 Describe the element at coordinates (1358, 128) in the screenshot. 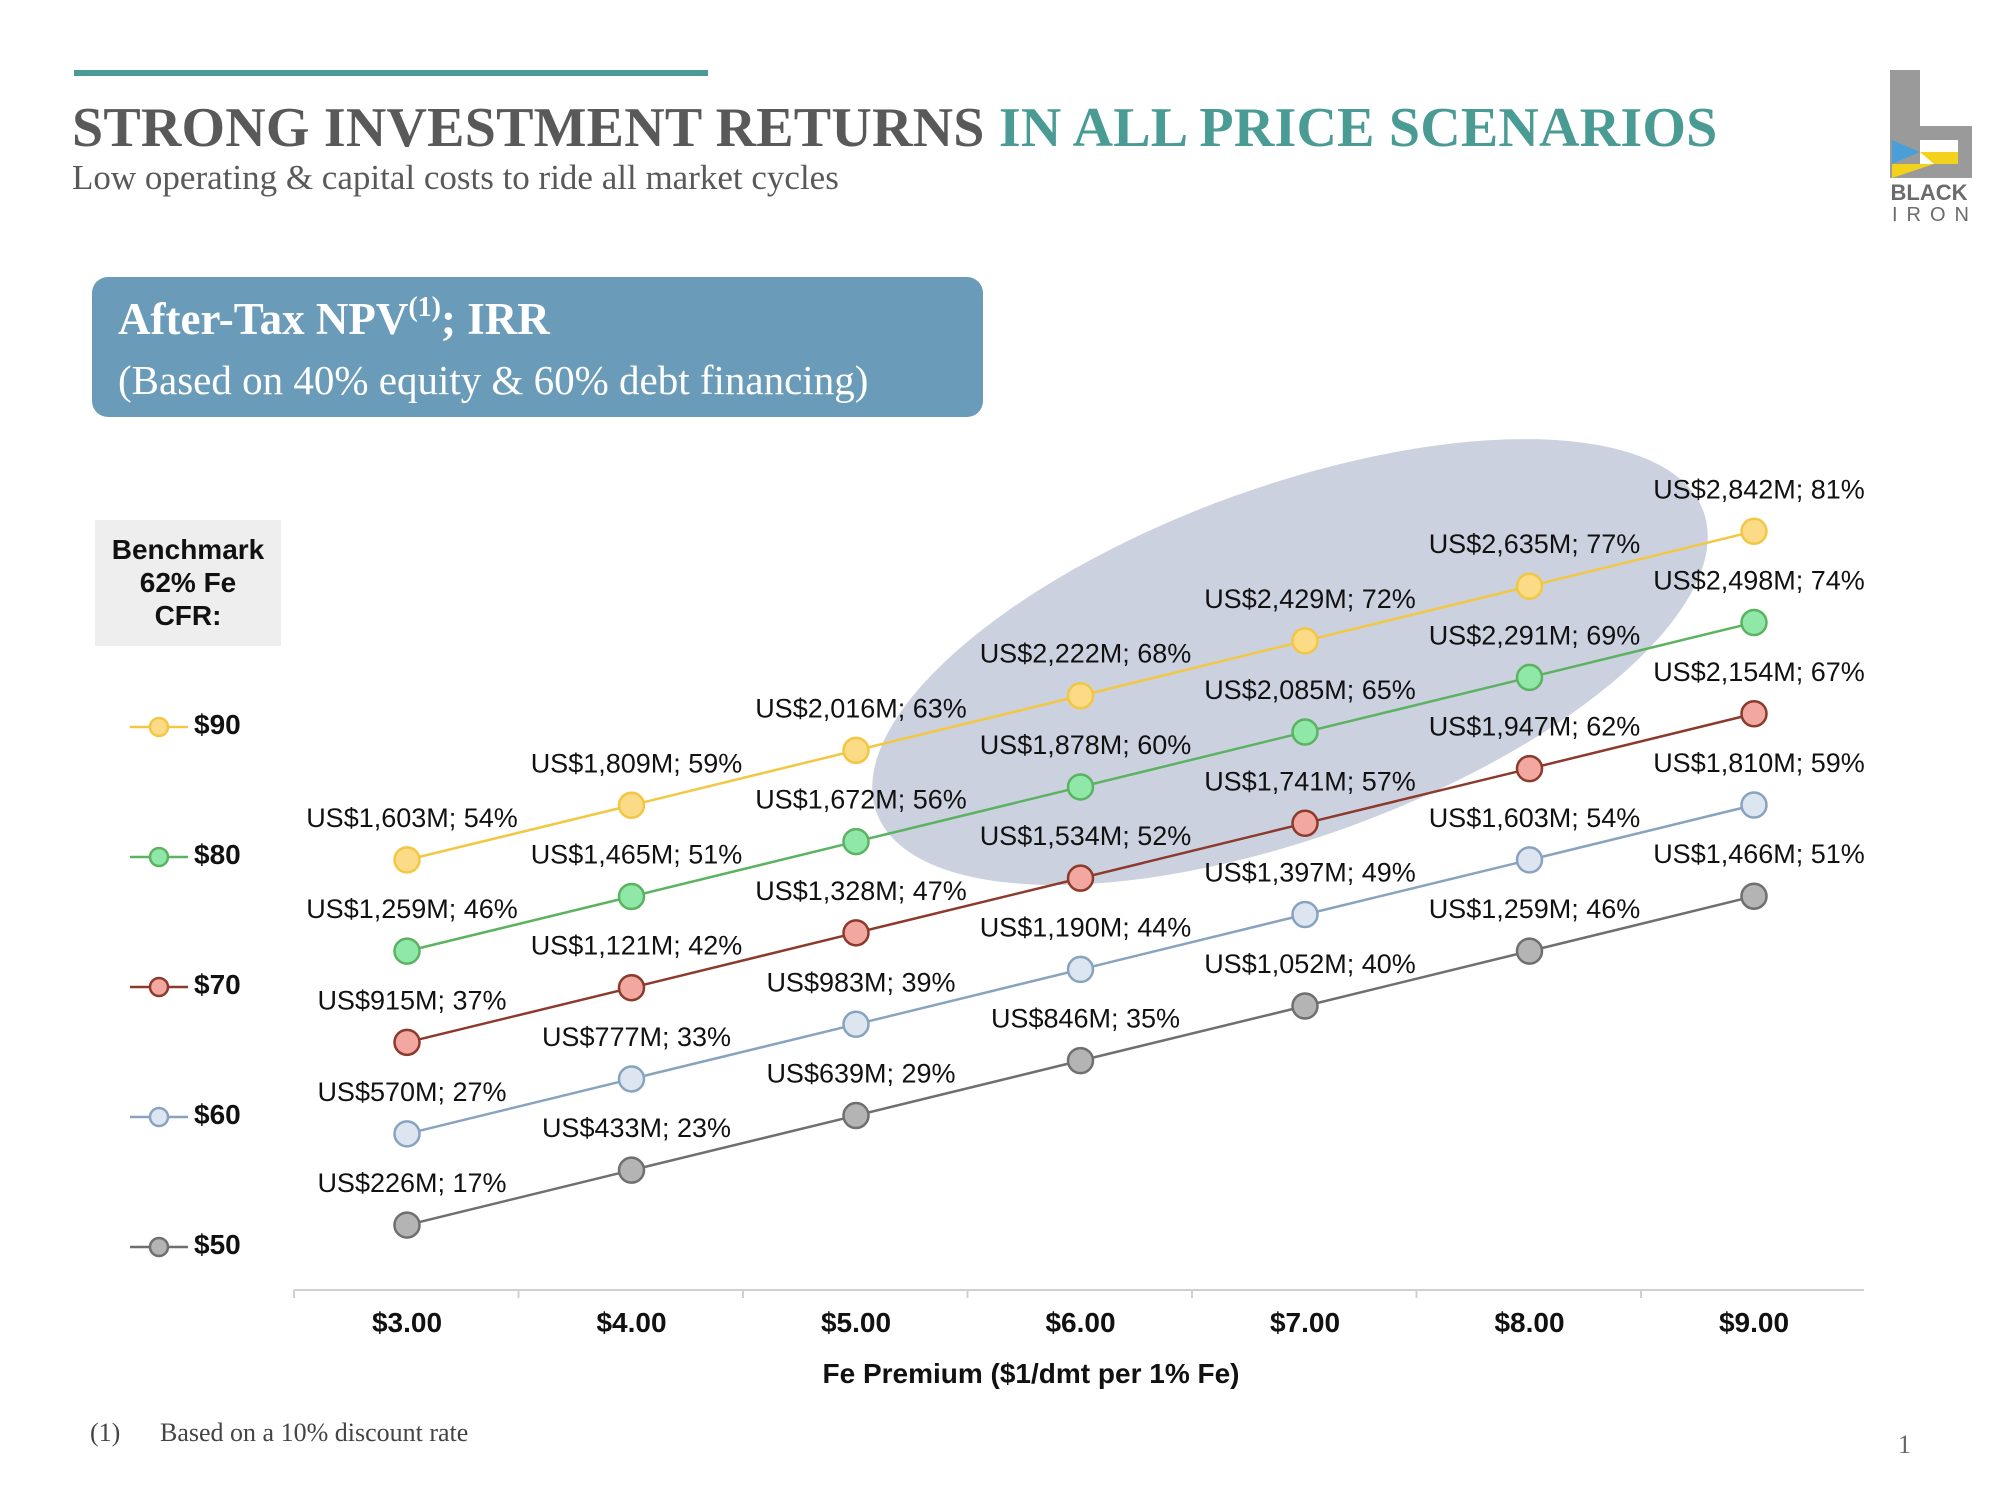

I see `title-part-2: IN ALL PRICE SCENARIOS` at that location.